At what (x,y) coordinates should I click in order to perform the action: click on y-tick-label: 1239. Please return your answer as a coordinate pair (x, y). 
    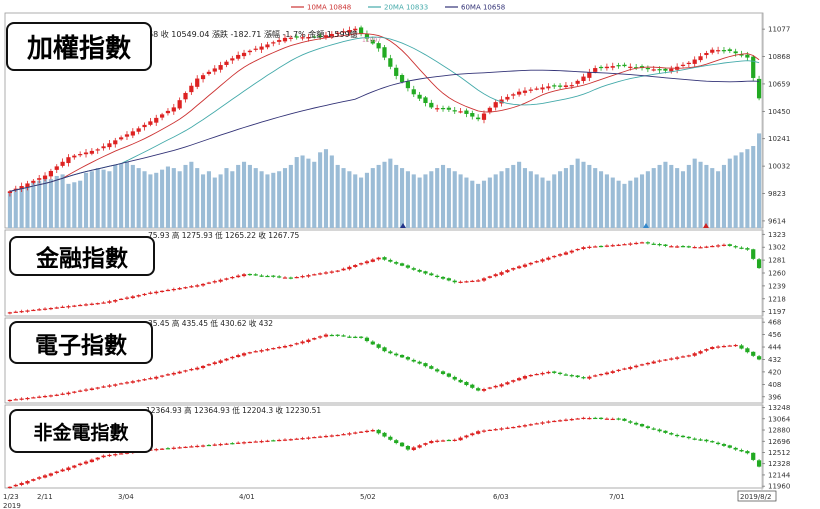
    Looking at the image, I should click on (777, 286).